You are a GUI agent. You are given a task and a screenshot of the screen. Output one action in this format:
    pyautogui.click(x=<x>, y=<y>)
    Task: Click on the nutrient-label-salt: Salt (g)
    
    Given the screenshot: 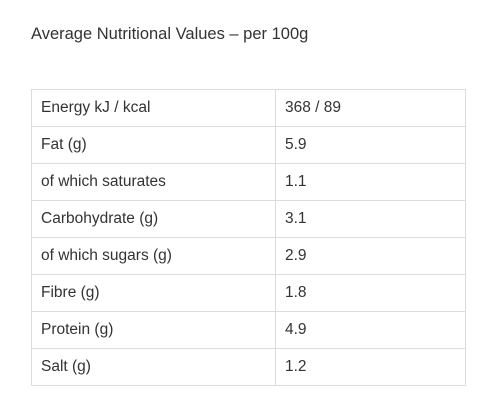 What is the action you would take?
    pyautogui.click(x=153, y=367)
    